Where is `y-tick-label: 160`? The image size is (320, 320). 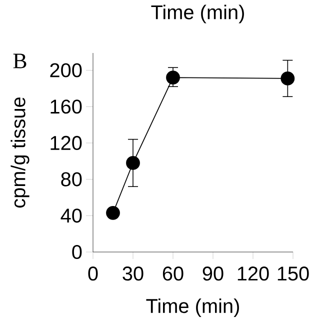
y-tick-label: 160 is located at coordinates (66, 107).